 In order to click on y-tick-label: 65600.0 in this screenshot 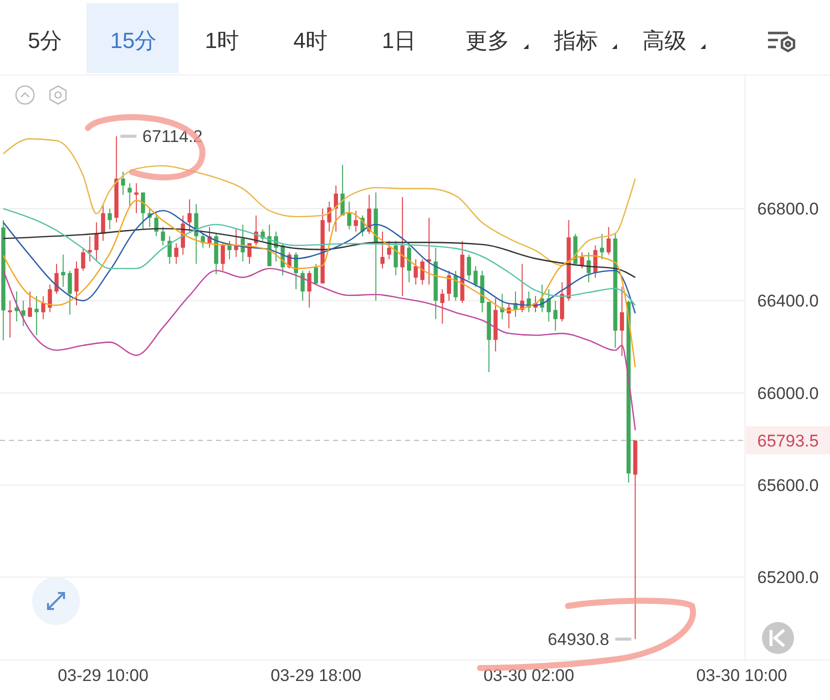, I will do `click(788, 485)`.